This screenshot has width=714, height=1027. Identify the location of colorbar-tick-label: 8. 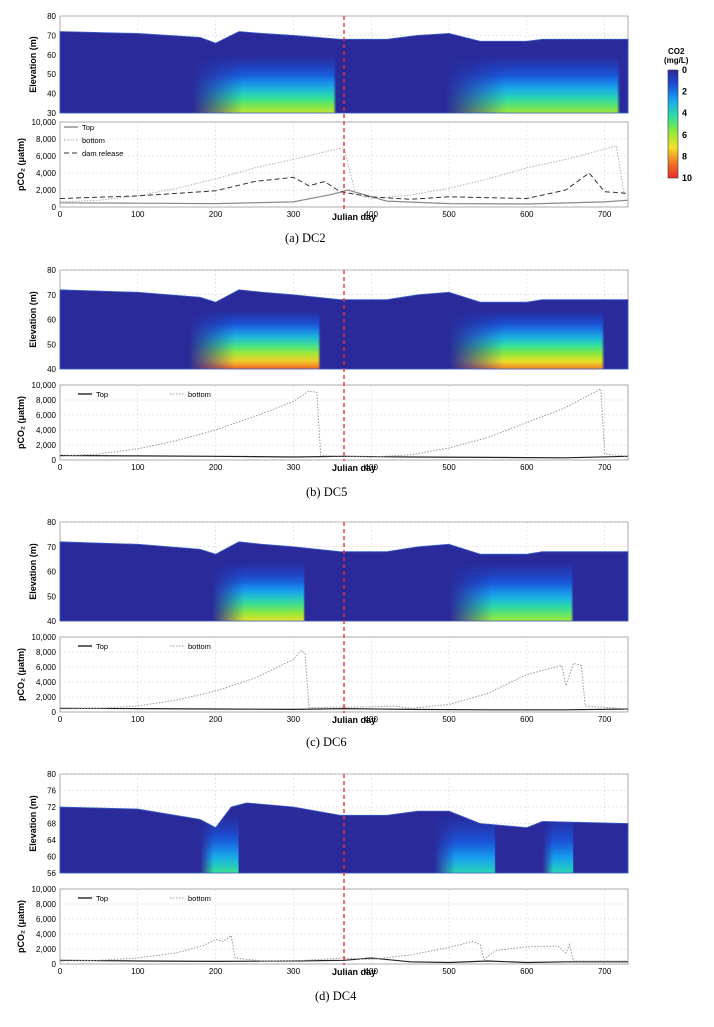
(684, 156).